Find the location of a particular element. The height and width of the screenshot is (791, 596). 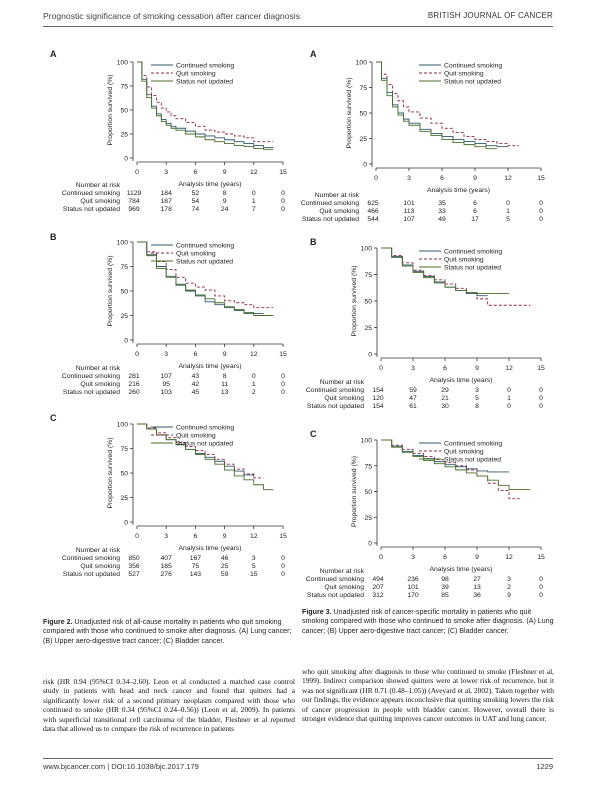

x-tick-label: 6 is located at coordinates (196, 172).